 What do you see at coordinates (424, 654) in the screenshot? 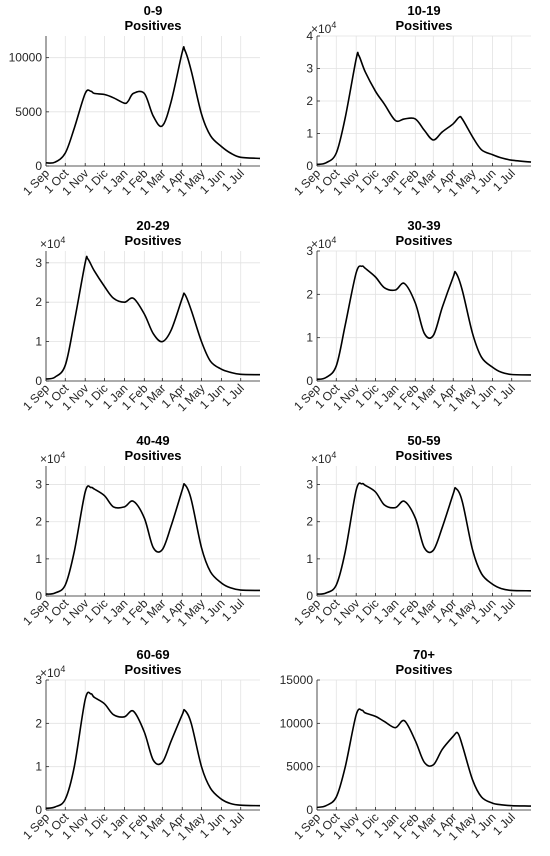
I see `chart-title: 70+` at bounding box center [424, 654].